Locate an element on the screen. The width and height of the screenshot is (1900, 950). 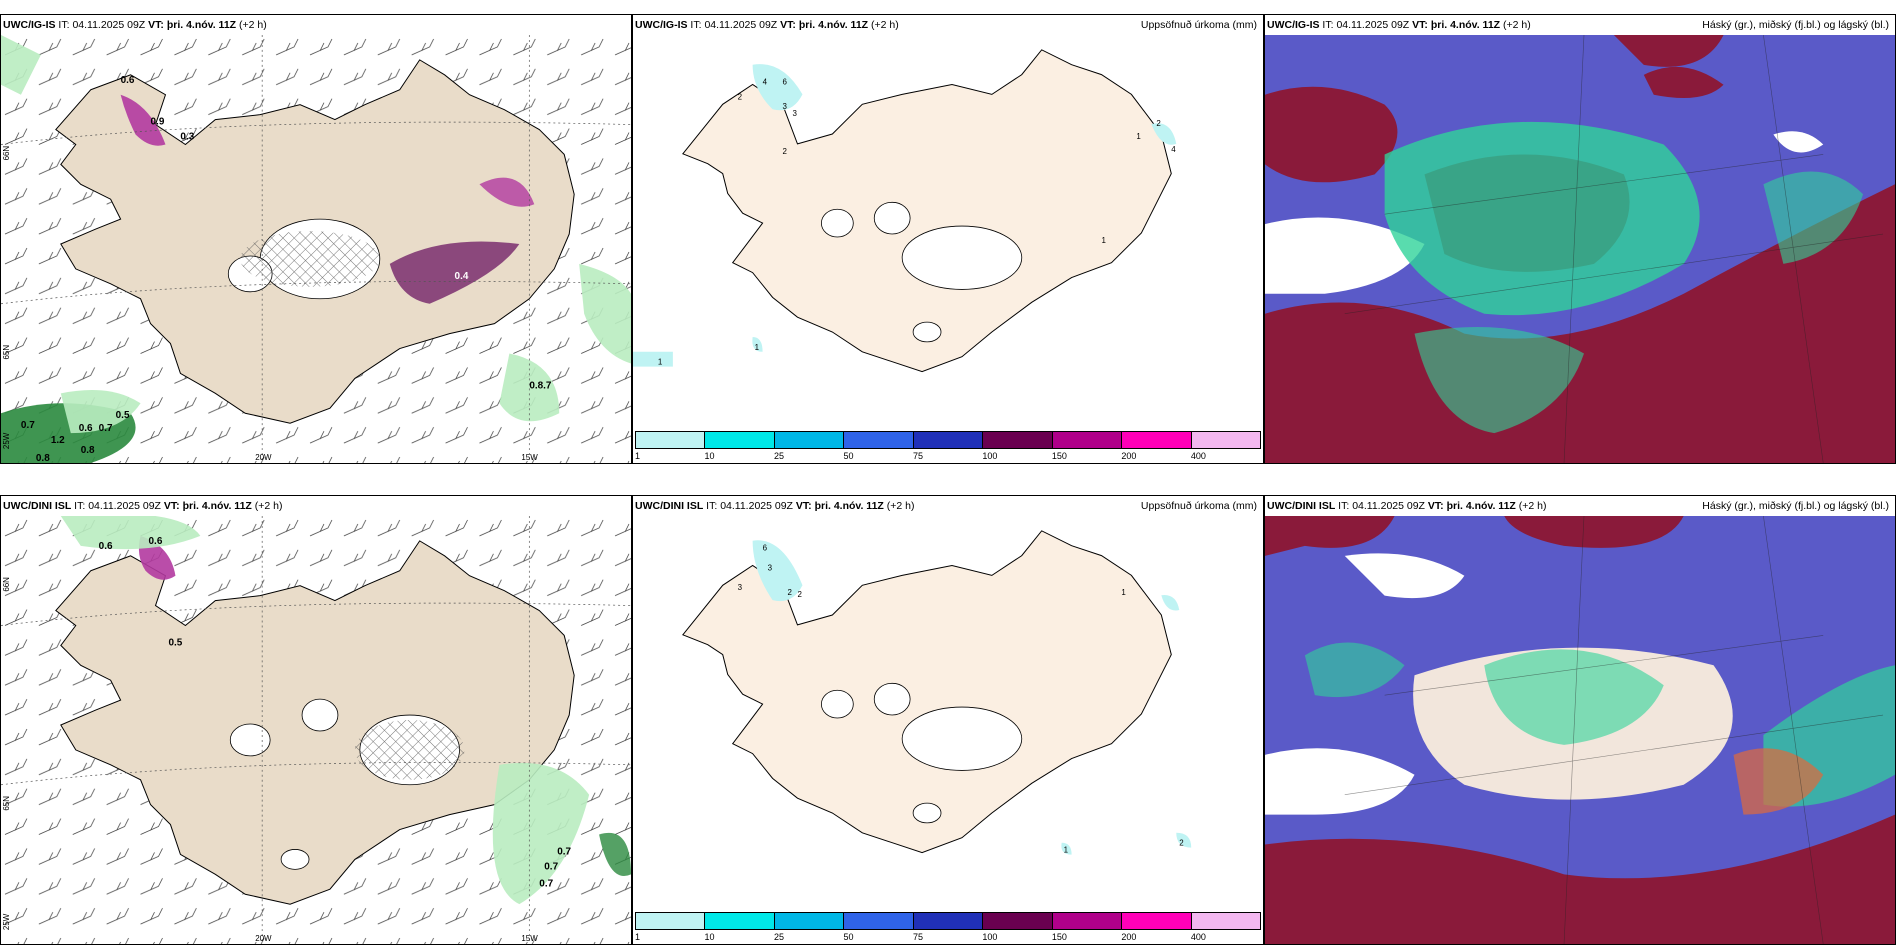
value-label: 1.2 is located at coordinates (58, 440).